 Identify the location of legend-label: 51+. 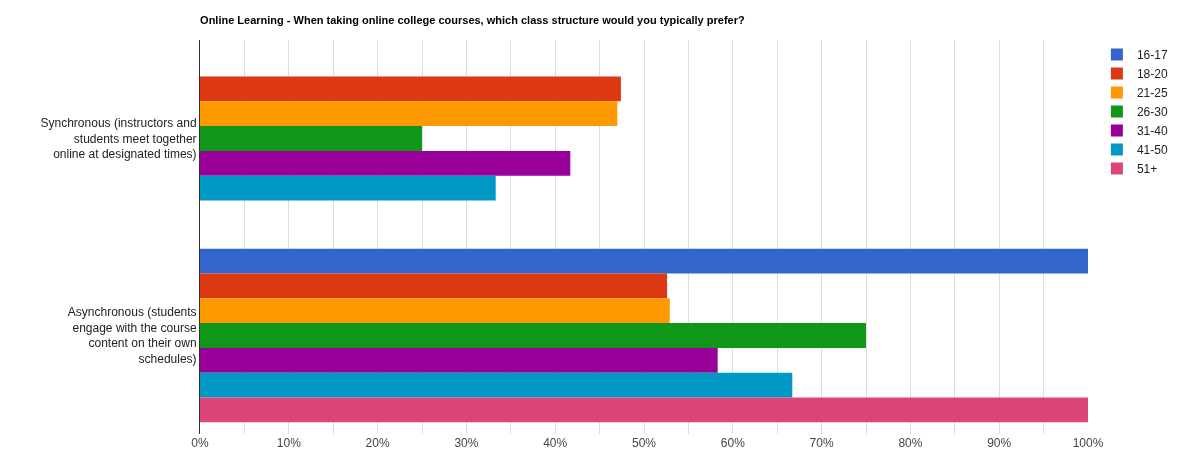
(1147, 169).